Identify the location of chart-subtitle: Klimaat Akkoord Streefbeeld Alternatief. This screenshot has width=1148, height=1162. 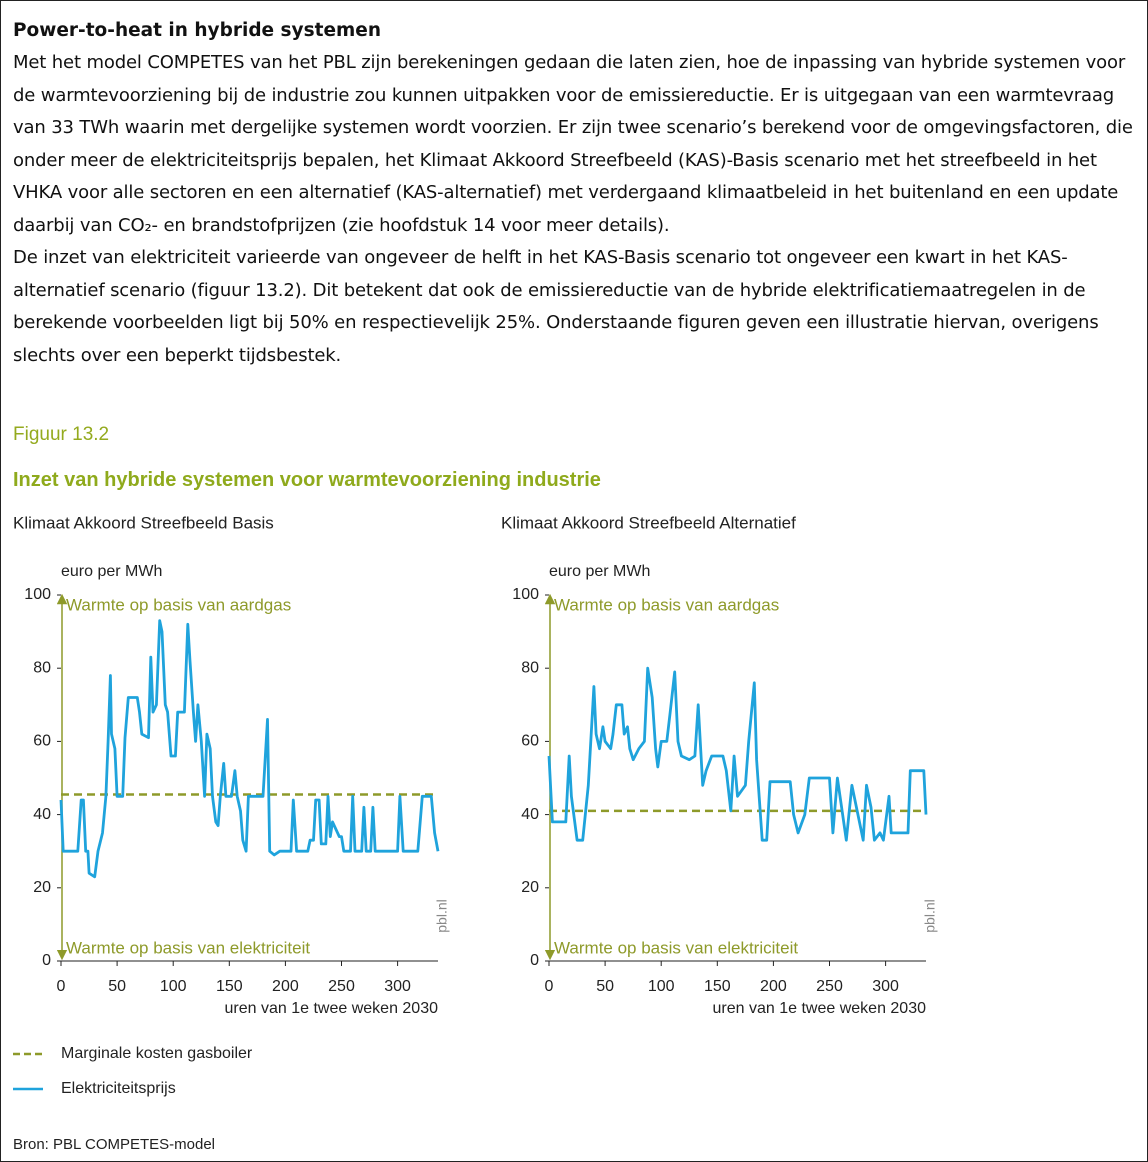
(648, 522).